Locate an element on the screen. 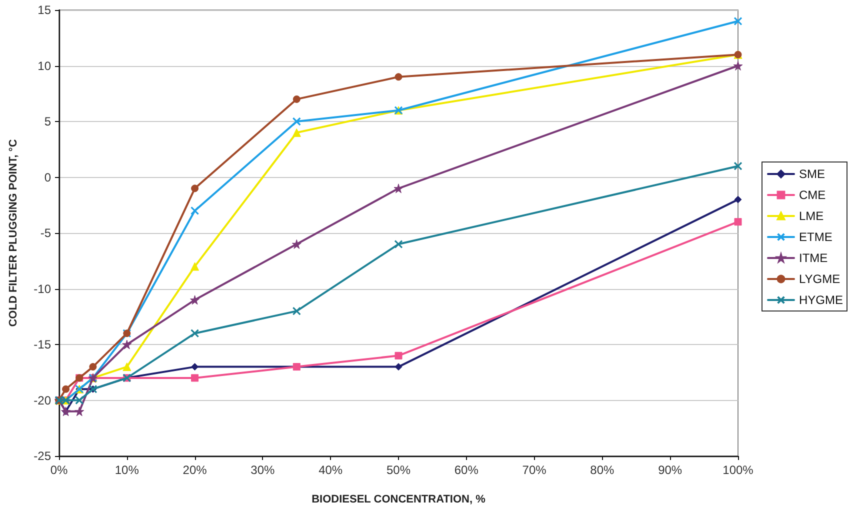 The width and height of the screenshot is (851, 518). x-tick-label: 70% is located at coordinates (534, 470).